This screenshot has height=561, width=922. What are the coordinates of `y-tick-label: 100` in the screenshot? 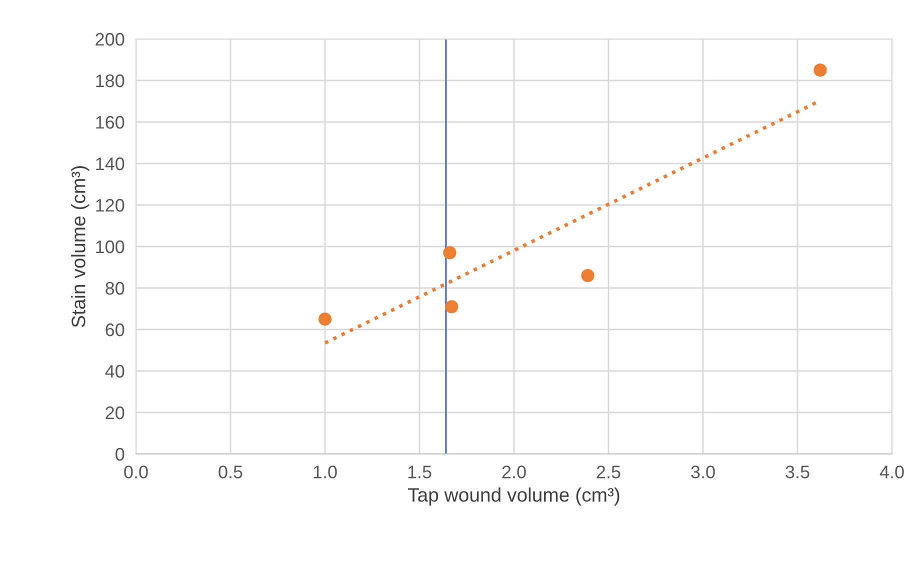 It's located at (110, 247).